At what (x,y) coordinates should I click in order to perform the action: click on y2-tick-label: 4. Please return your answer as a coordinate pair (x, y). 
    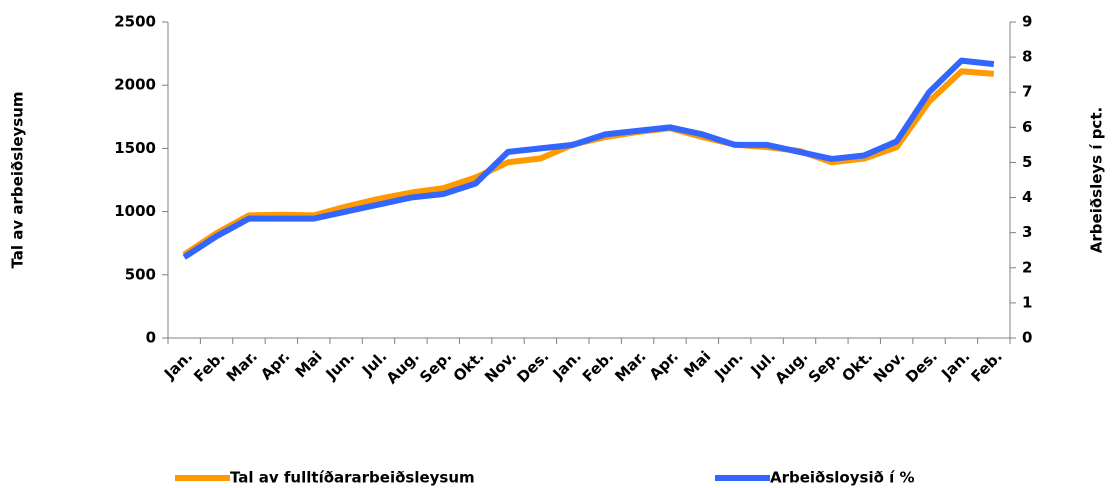
    Looking at the image, I should click on (1027, 197).